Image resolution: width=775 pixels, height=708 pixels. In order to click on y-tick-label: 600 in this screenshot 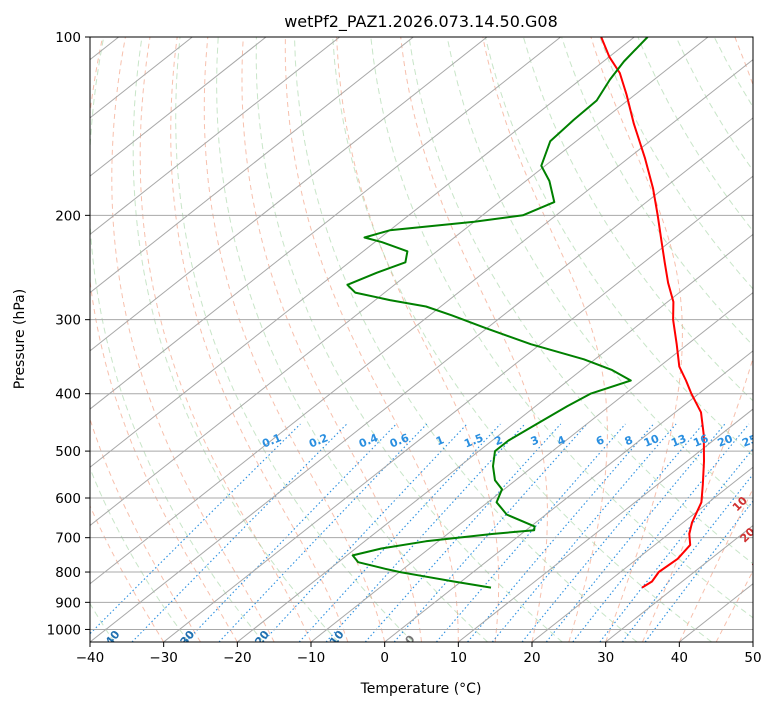, I will do `click(68, 499)`.